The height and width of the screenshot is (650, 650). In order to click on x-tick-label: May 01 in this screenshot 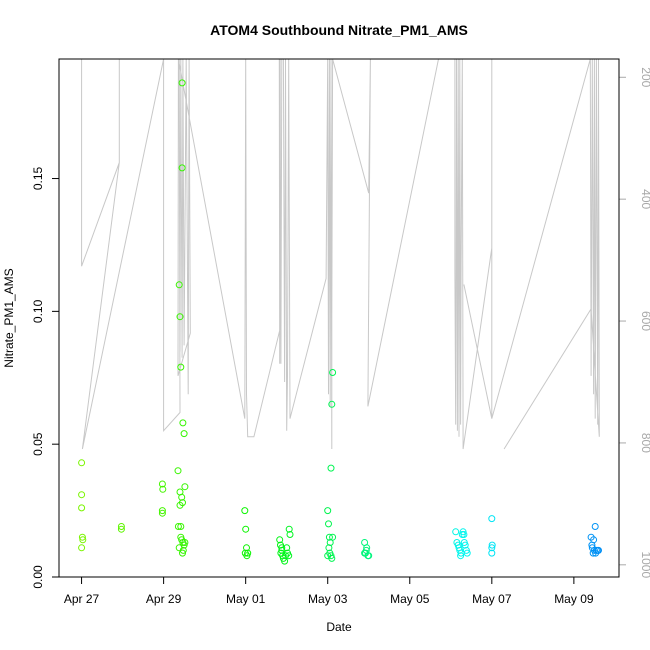, I will do `click(246, 599)`.